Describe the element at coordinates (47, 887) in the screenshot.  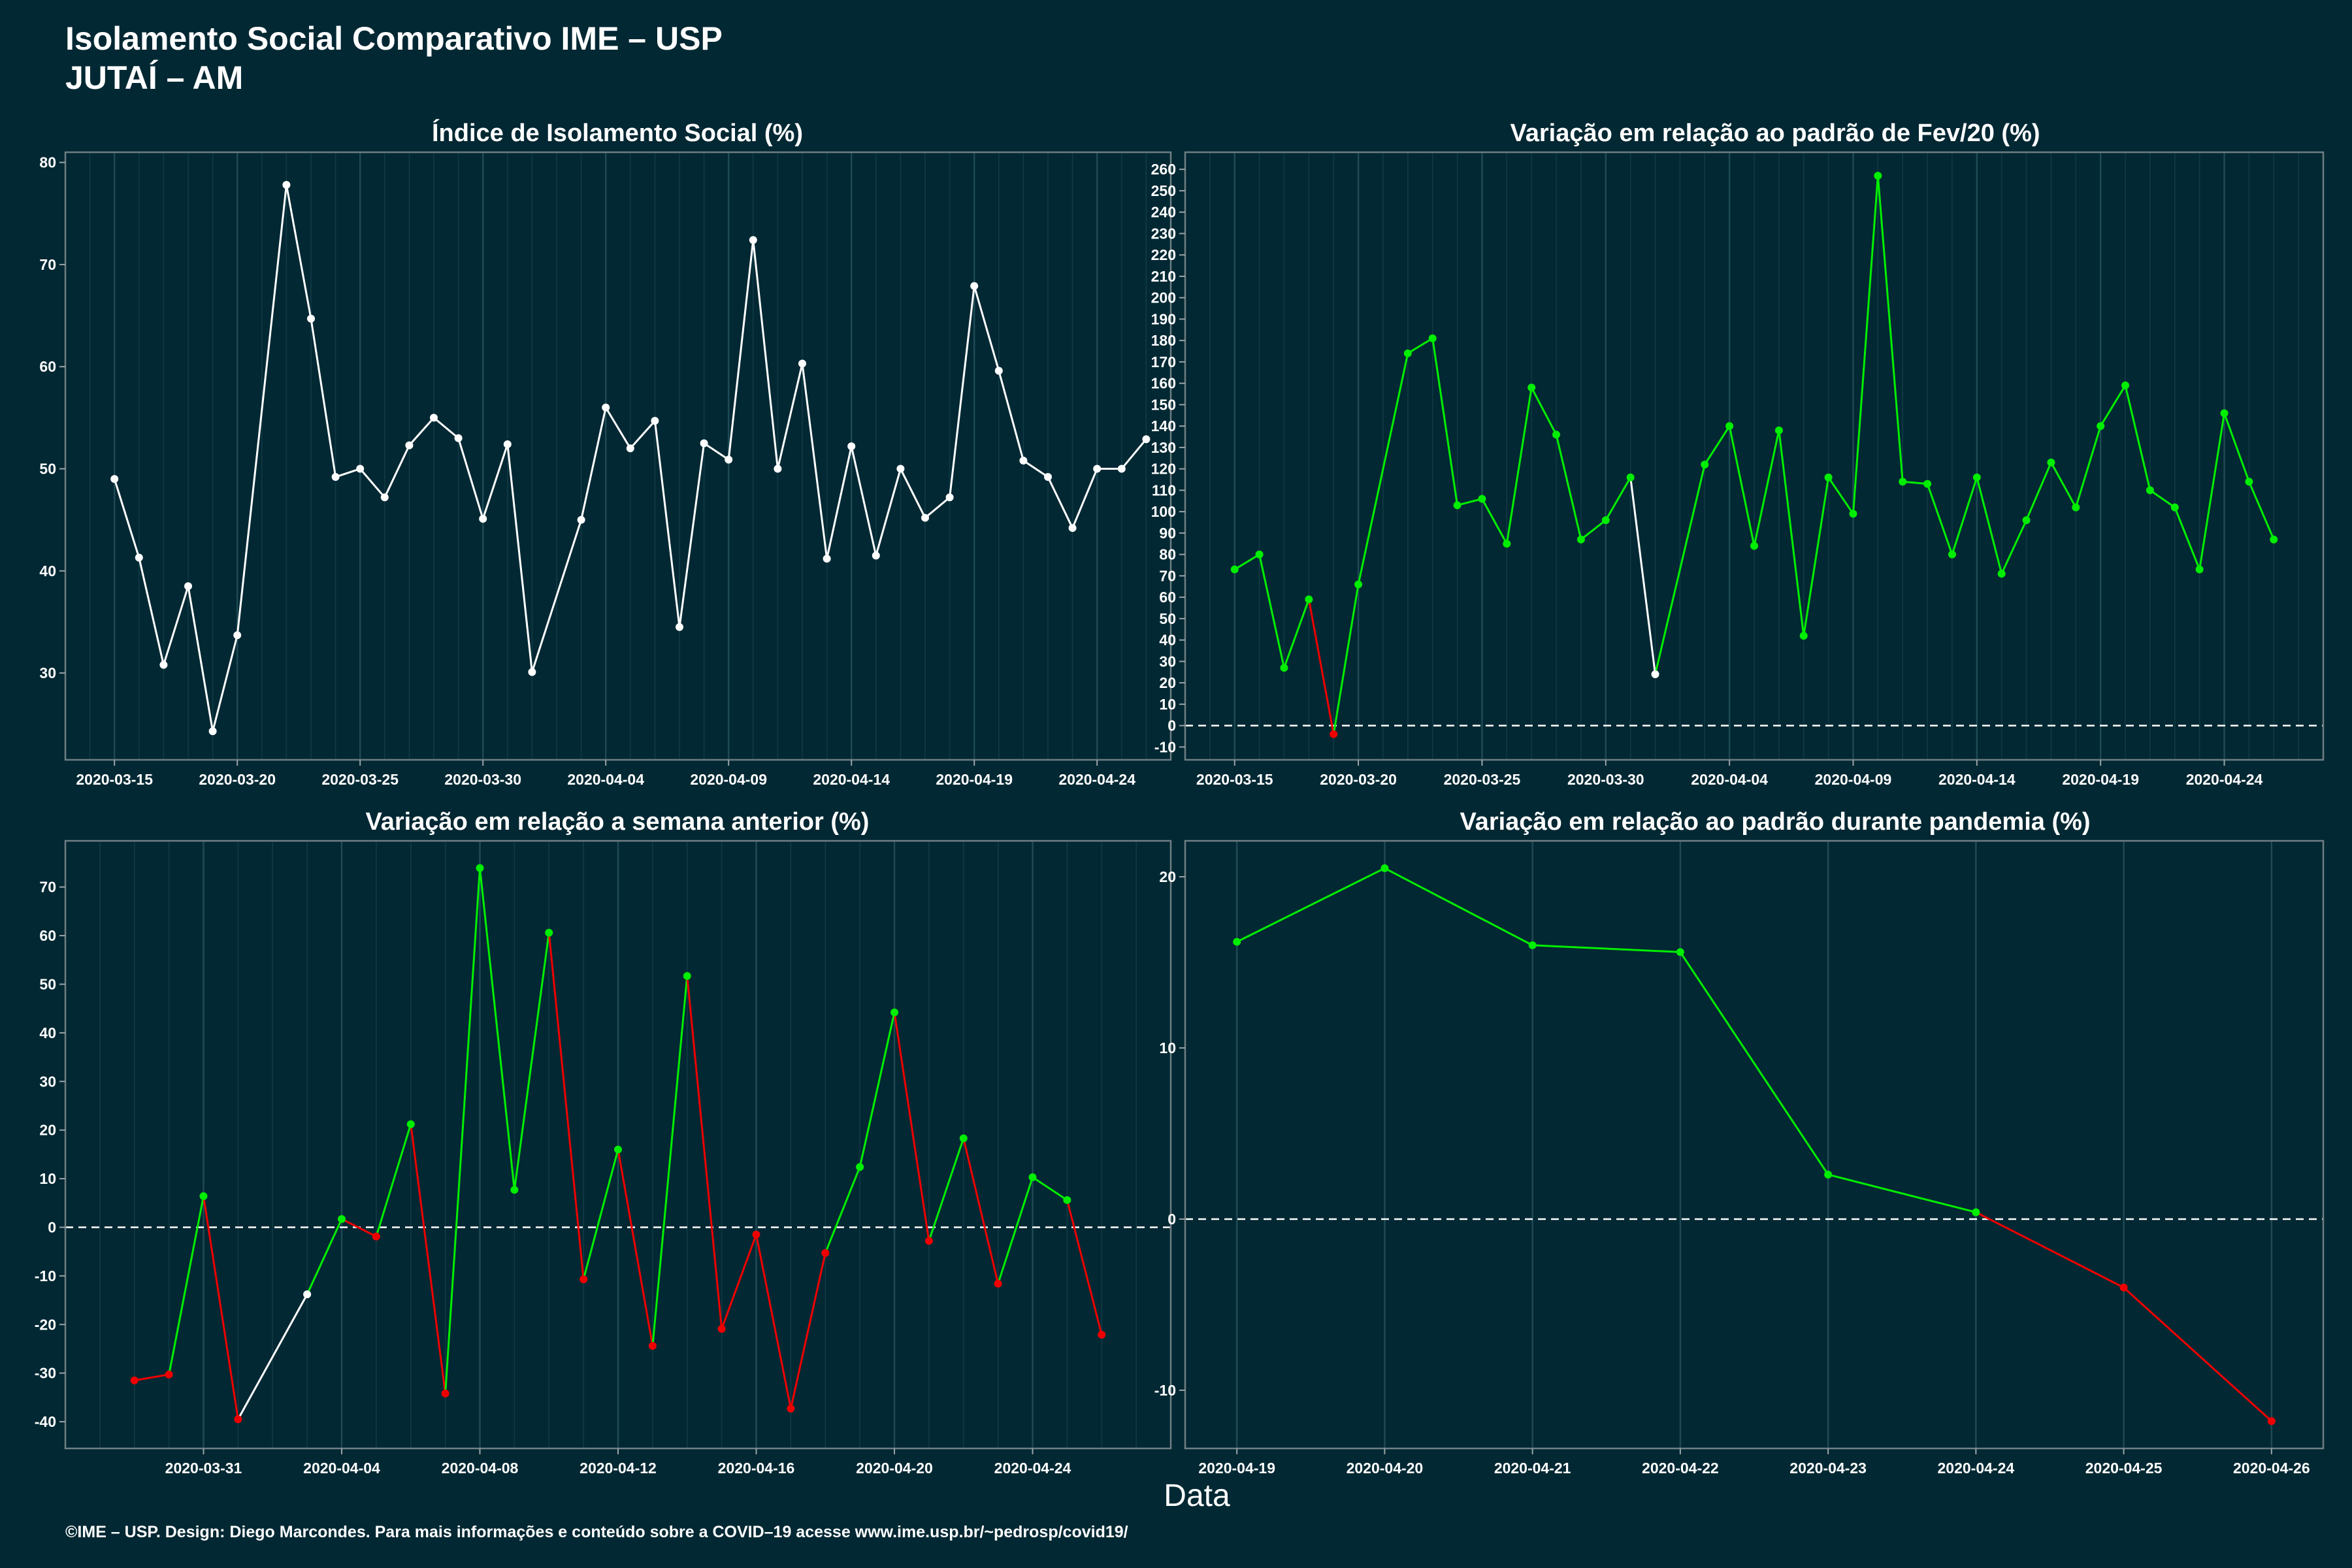
I see `y-tick-label: 70` at that location.